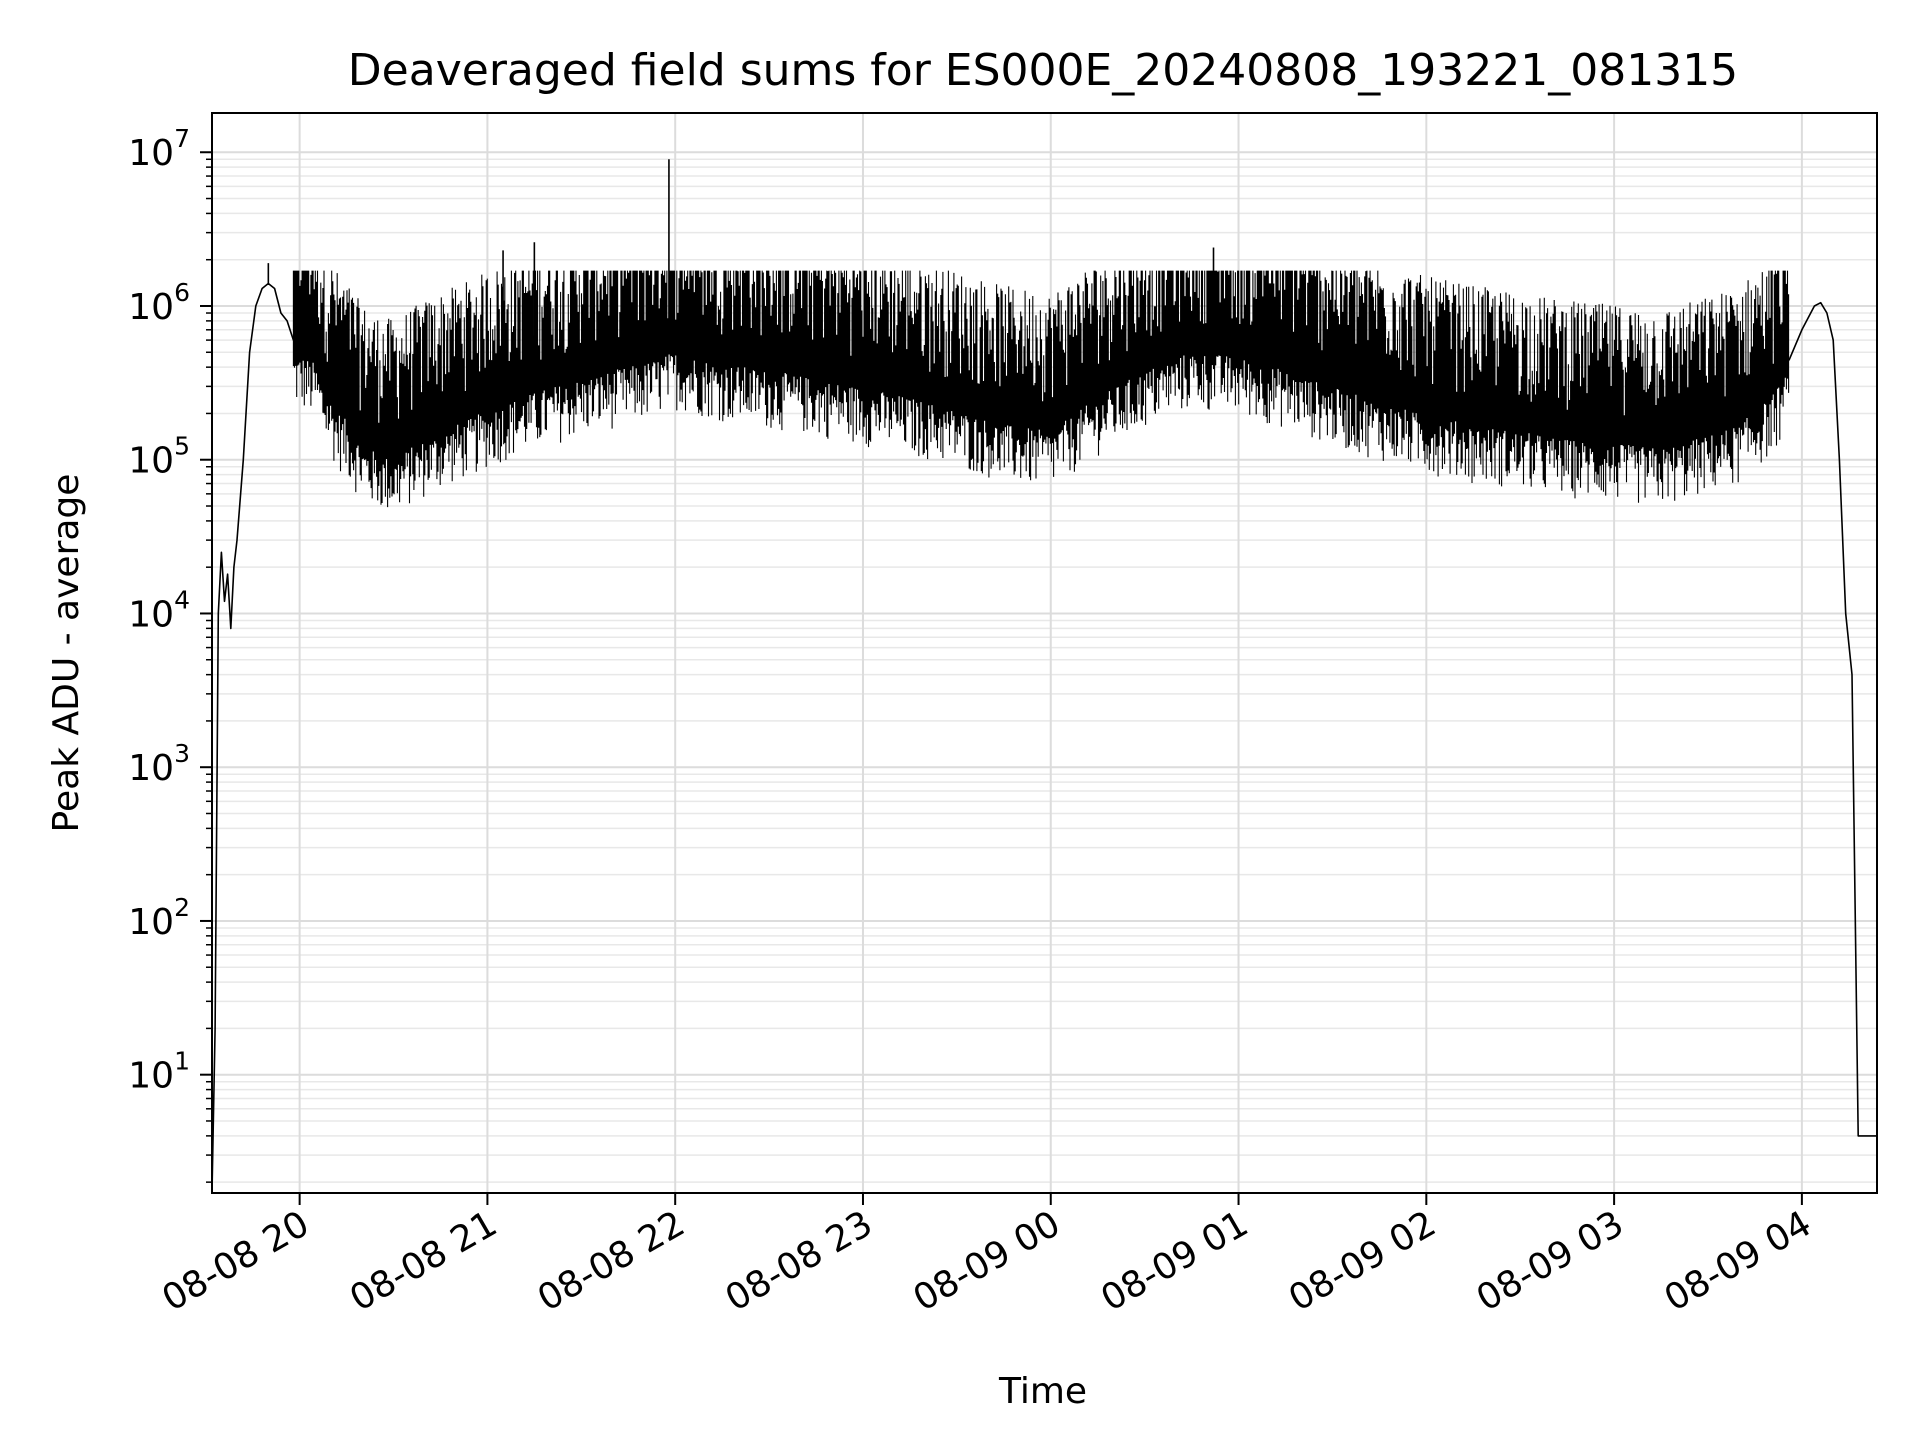 The width and height of the screenshot is (1920, 1440). Describe the element at coordinates (1042, 1391) in the screenshot. I see `x-axis-label: Time` at that location.